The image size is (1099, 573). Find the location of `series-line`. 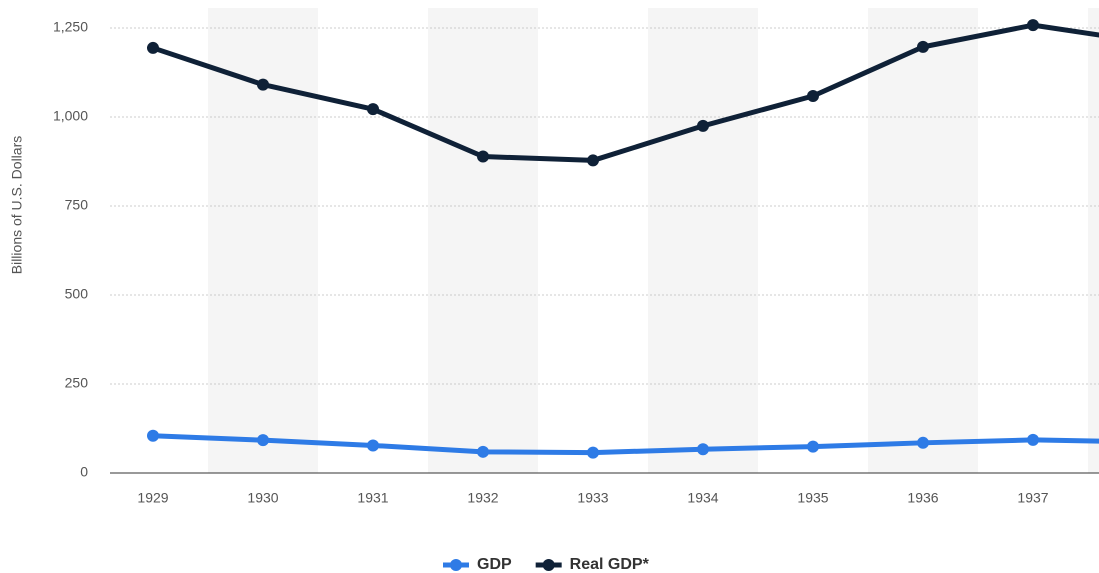

series-line is located at coordinates (625, 444).